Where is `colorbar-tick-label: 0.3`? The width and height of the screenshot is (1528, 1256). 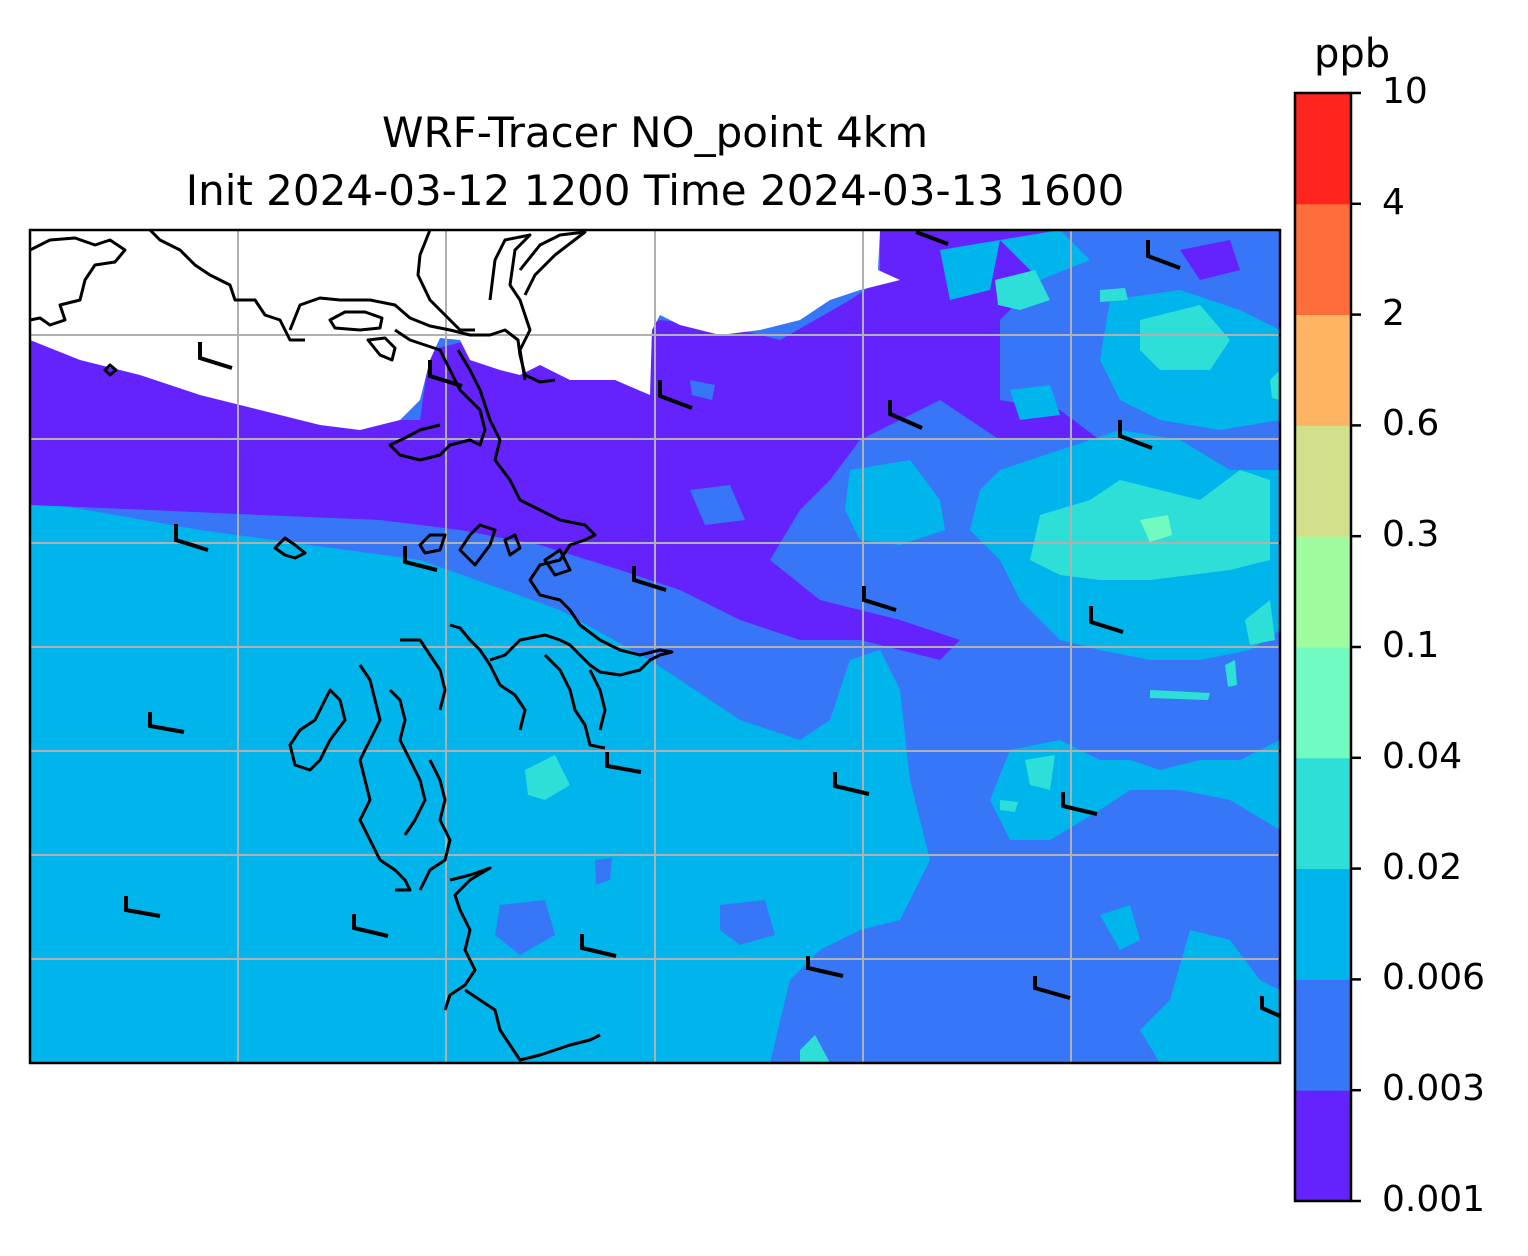
colorbar-tick-label: 0.3 is located at coordinates (1411, 535).